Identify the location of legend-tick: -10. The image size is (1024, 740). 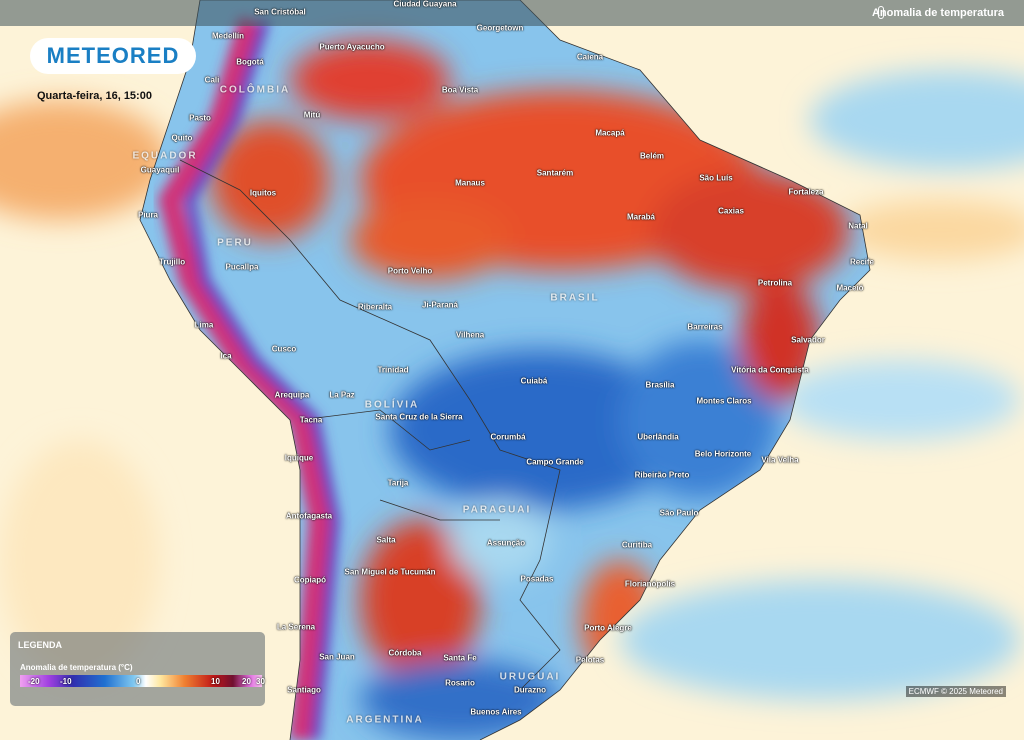
(66, 681).